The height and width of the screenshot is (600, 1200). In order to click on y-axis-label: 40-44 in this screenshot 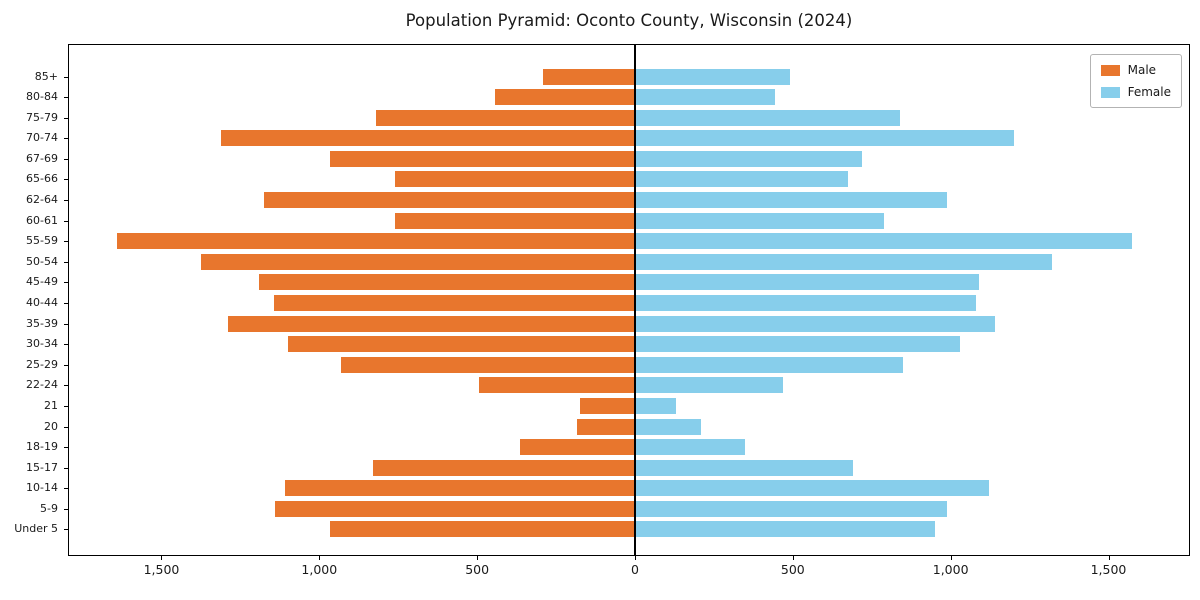, I will do `click(42, 302)`.